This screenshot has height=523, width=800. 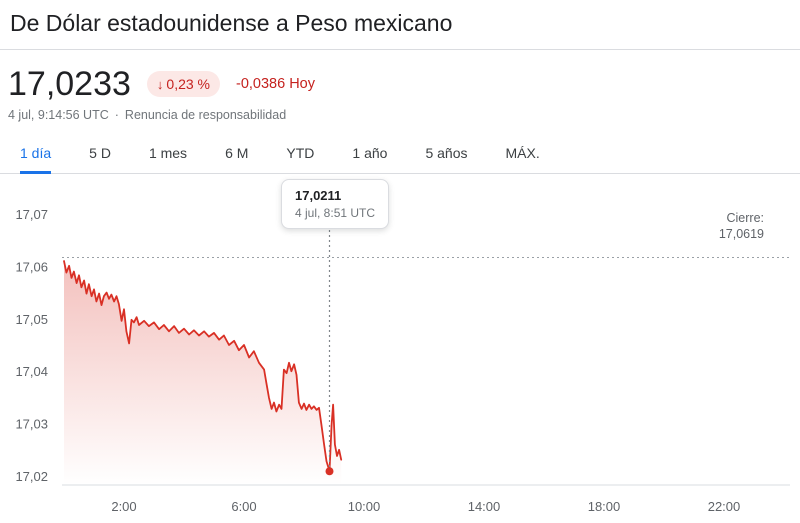 What do you see at coordinates (31, 266) in the screenshot?
I see `svg-text: 17,06` at bounding box center [31, 266].